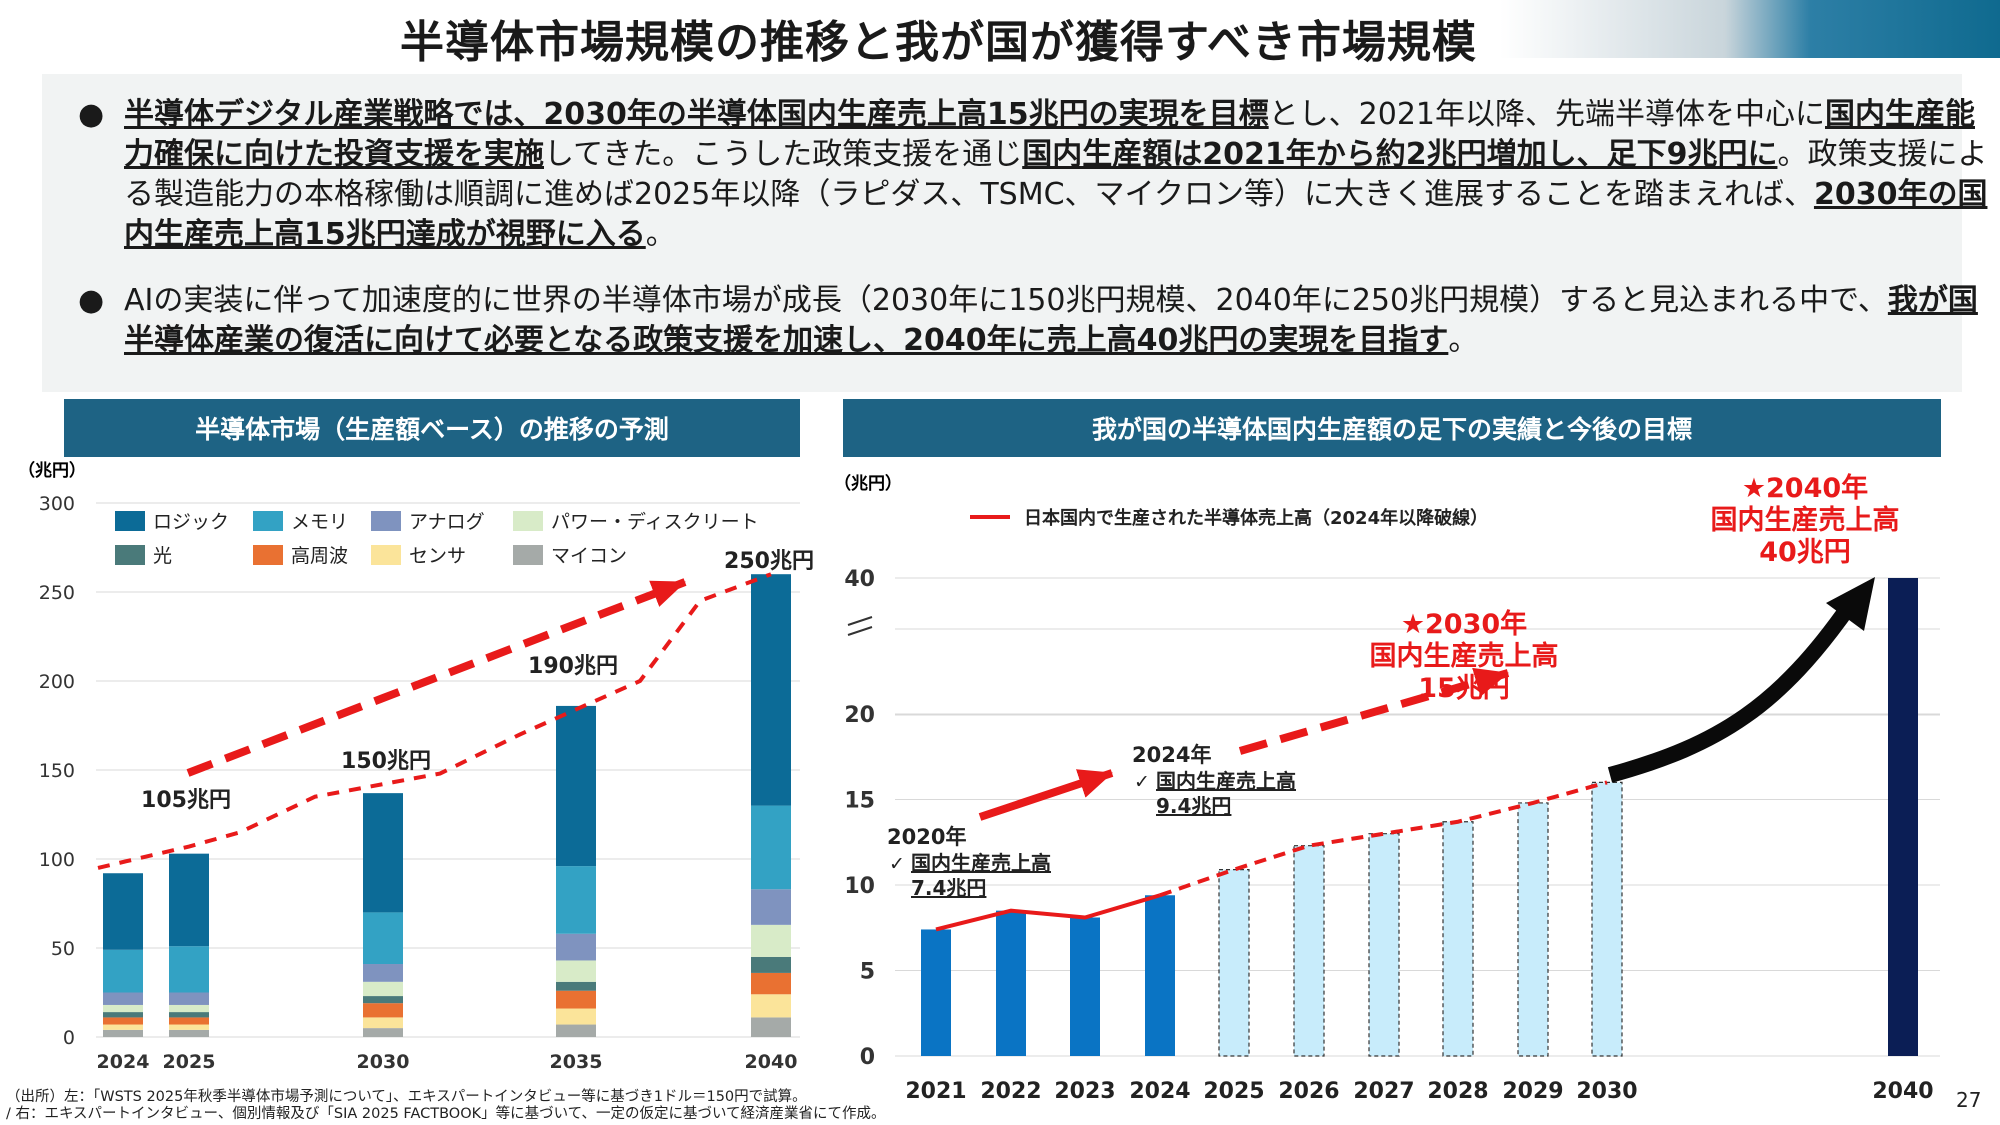  I want to click on y-tick-label: 200, so click(57, 682).